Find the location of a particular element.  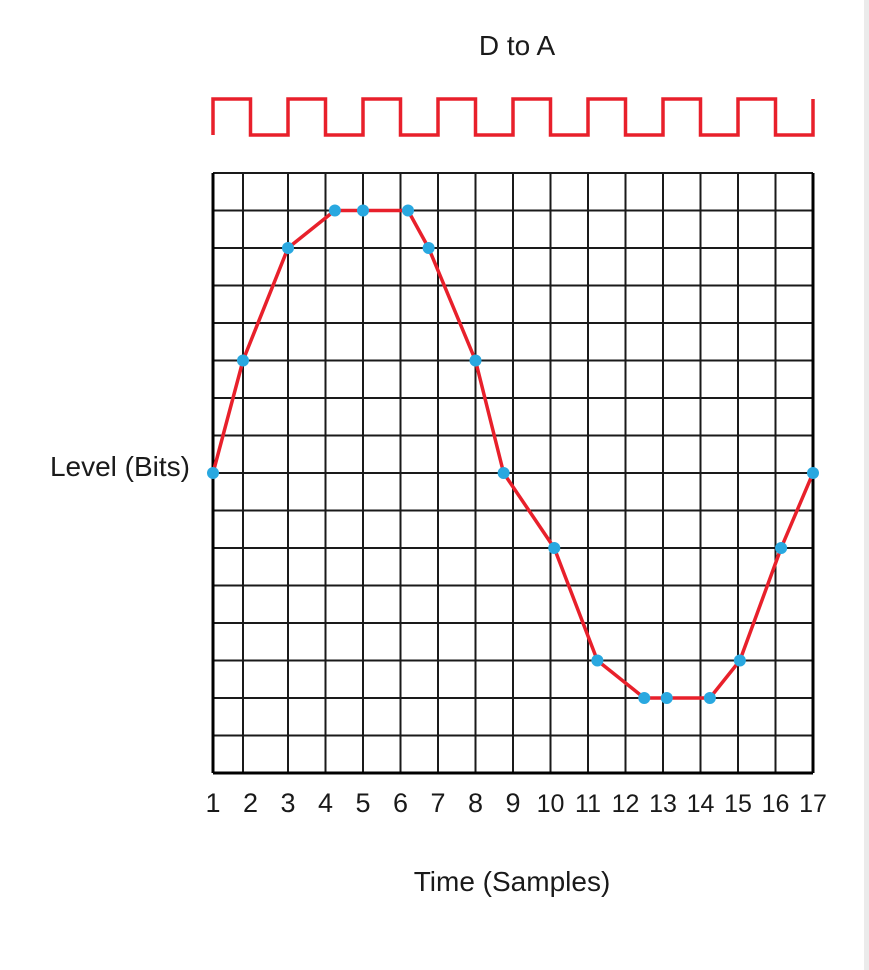

x-tick-label: 10 is located at coordinates (551, 804).